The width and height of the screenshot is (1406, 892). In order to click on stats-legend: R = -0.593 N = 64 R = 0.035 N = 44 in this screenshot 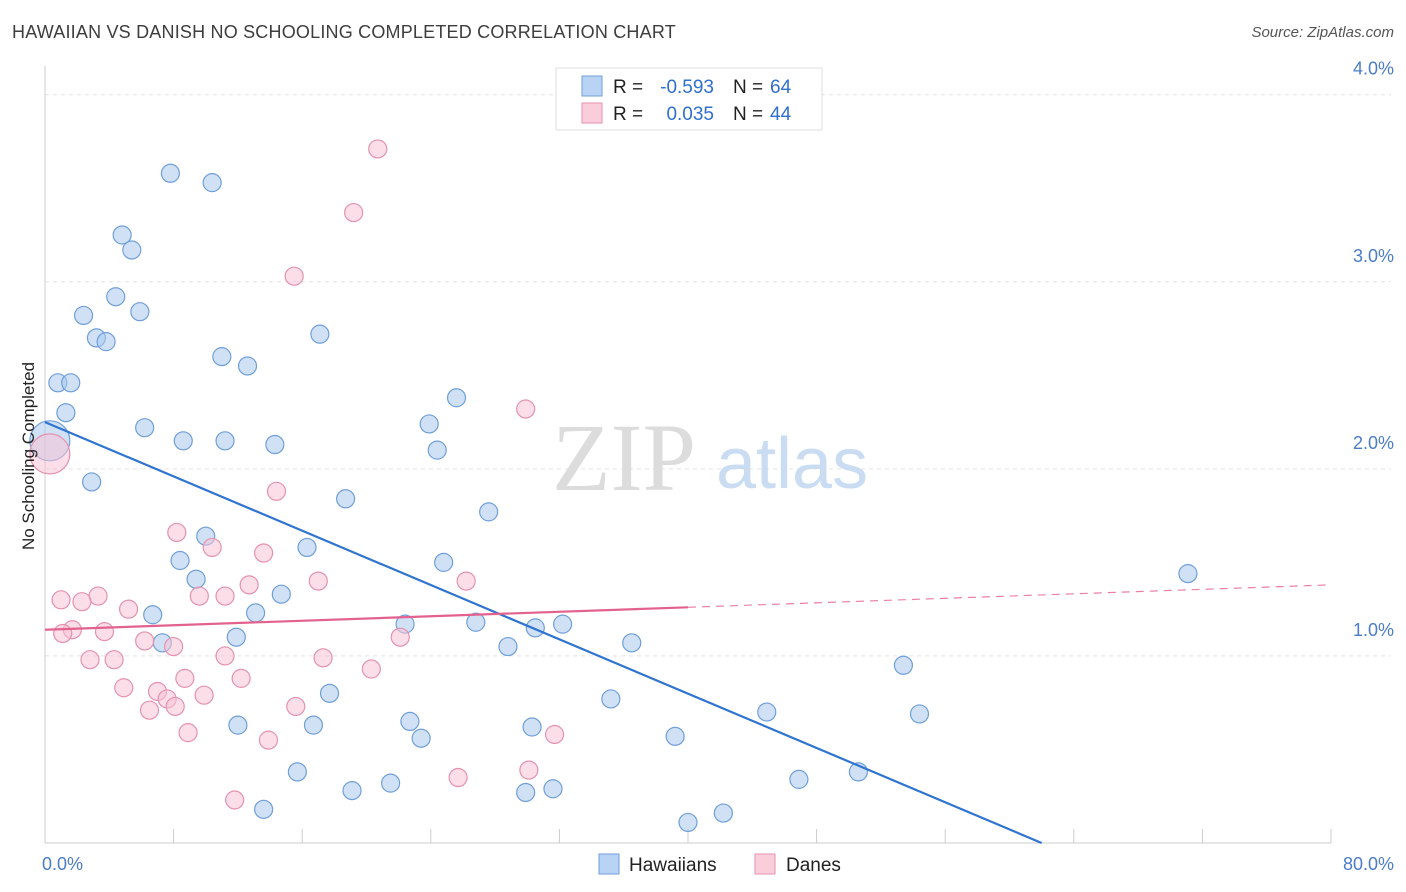, I will do `click(689, 99)`.